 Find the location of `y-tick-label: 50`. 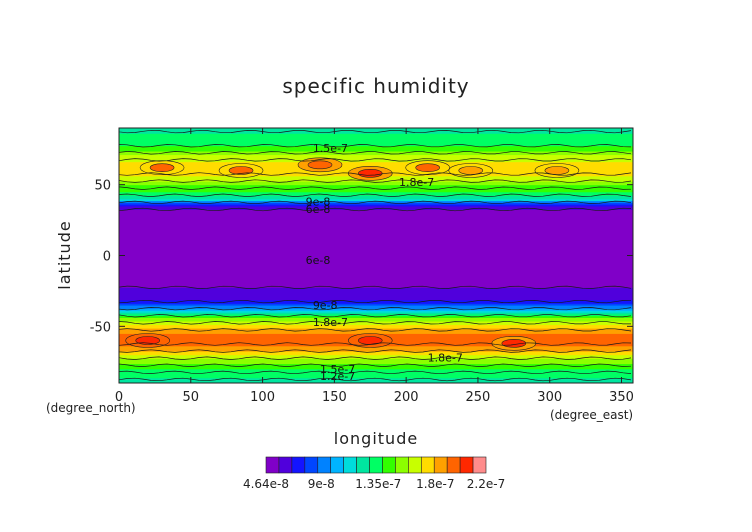

y-tick-label: 50 is located at coordinates (102, 186).